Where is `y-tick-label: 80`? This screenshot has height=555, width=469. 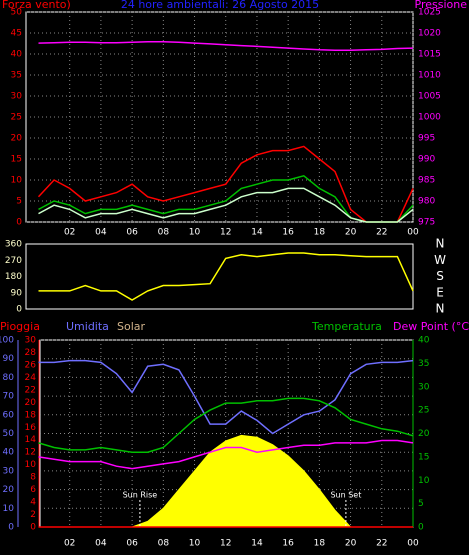 y-tick-label: 80 is located at coordinates (9, 378).